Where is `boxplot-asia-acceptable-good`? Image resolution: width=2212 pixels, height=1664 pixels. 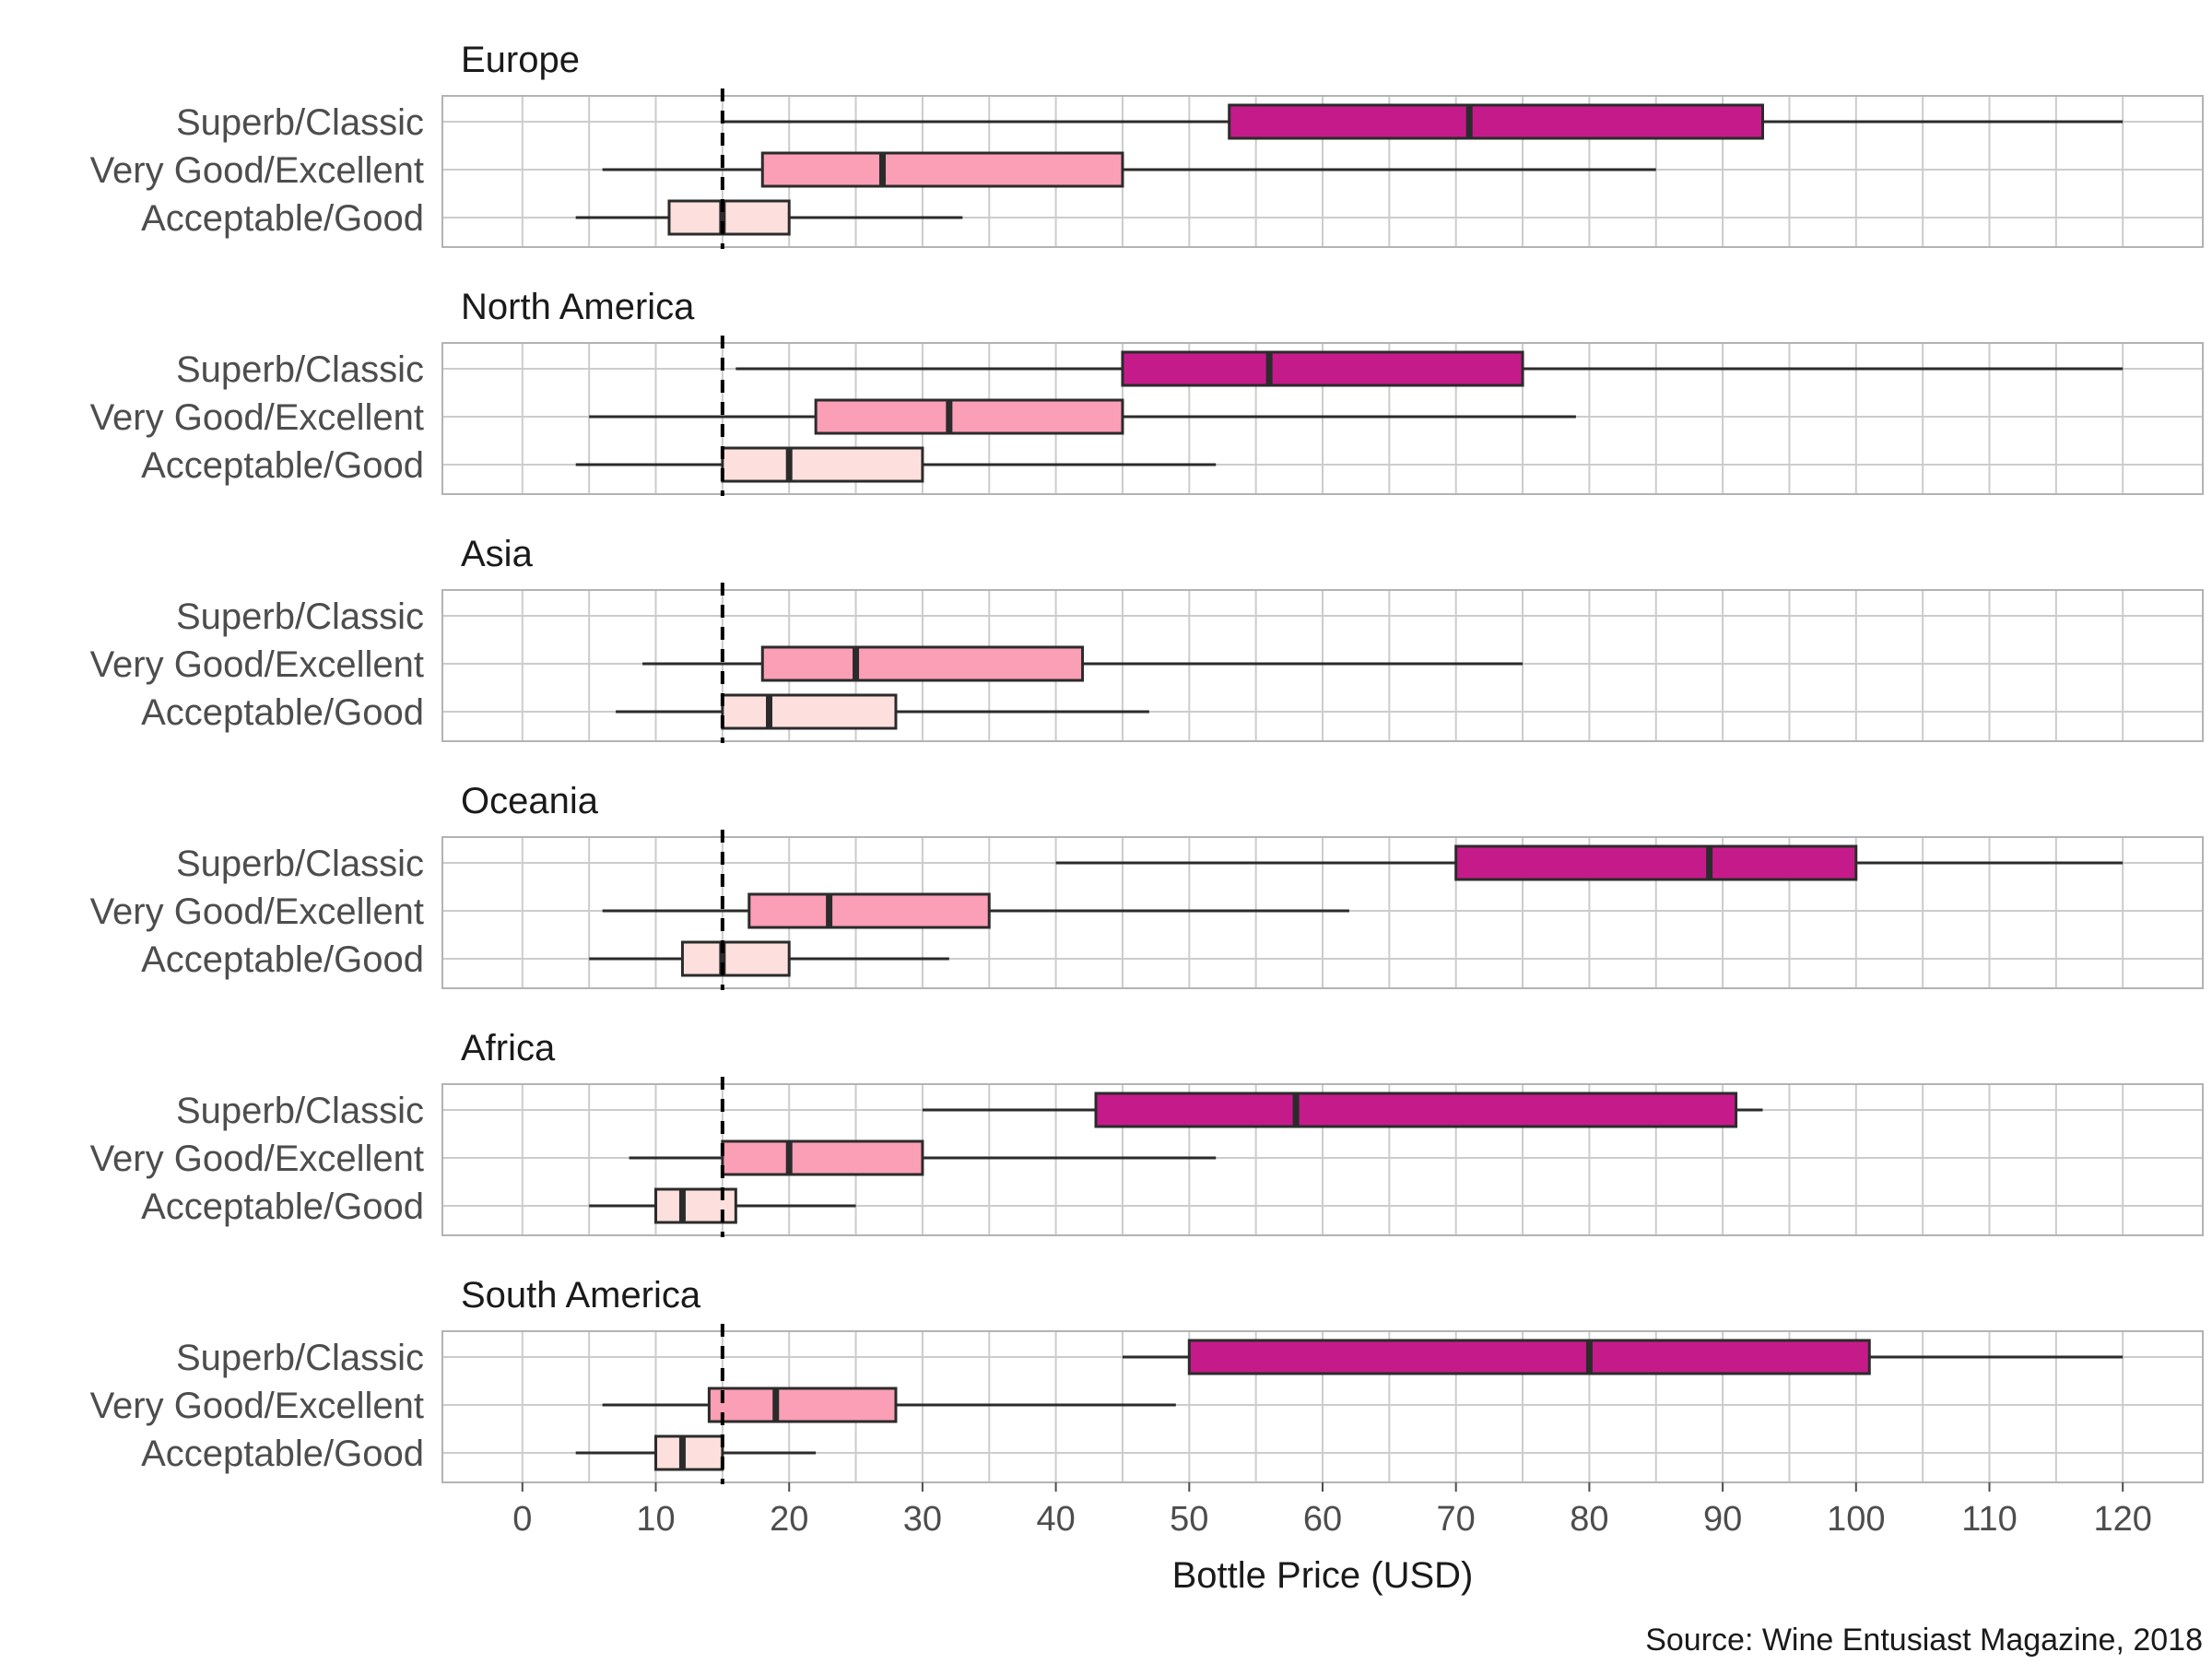
boxplot-asia-acceptable-good is located at coordinates (882, 711).